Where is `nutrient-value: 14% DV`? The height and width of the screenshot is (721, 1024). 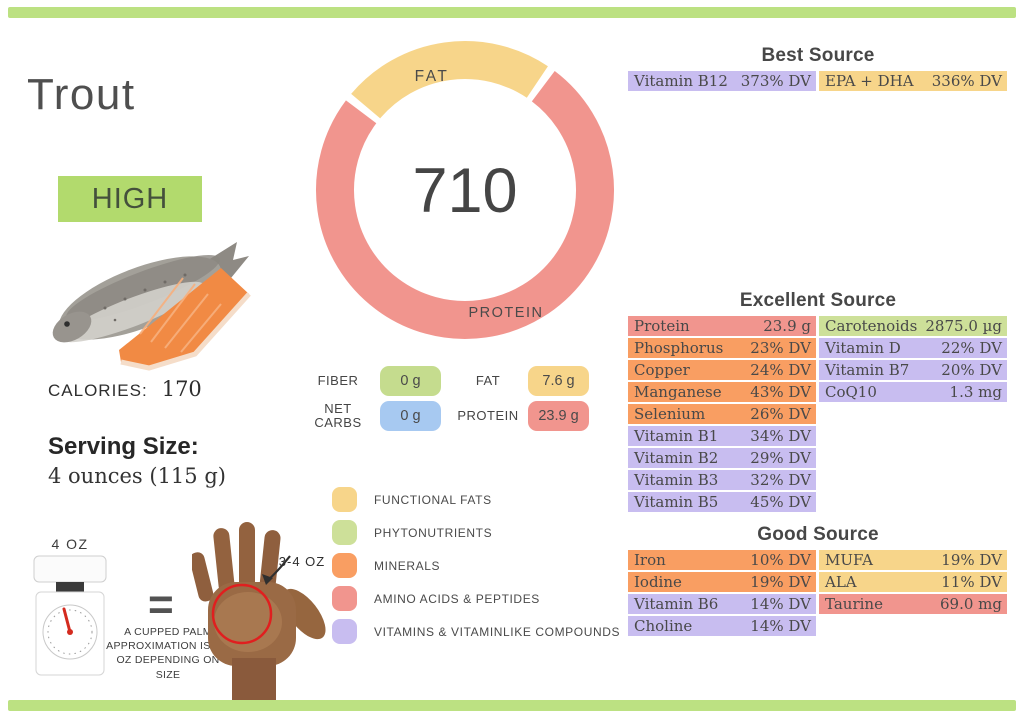
nutrient-value: 14% DV is located at coordinates (780, 626).